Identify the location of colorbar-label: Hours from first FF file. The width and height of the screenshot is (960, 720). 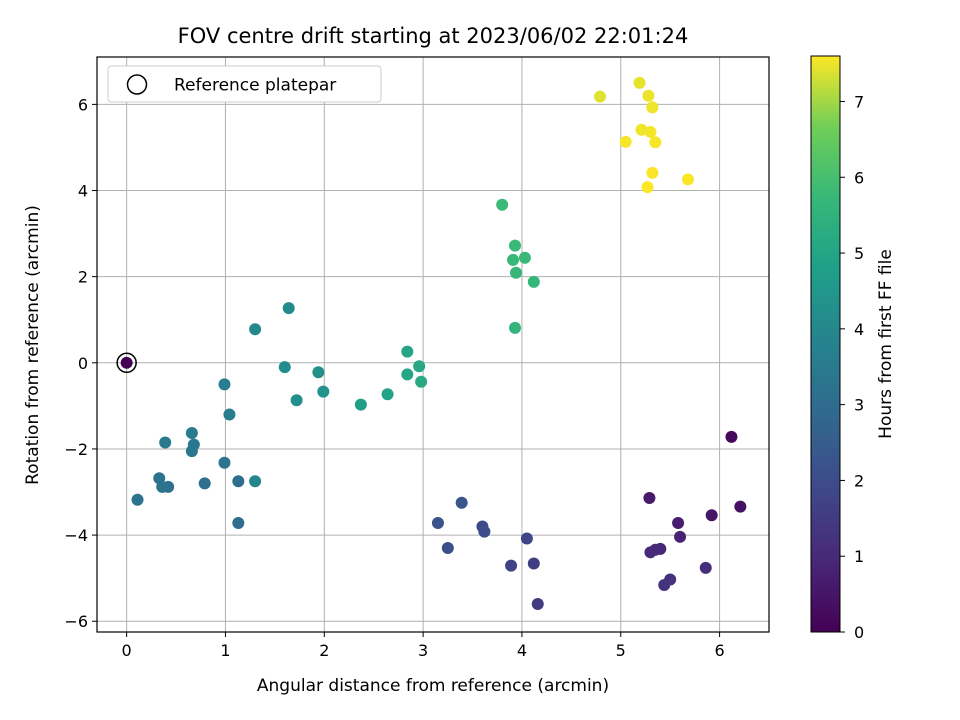
(886, 344).